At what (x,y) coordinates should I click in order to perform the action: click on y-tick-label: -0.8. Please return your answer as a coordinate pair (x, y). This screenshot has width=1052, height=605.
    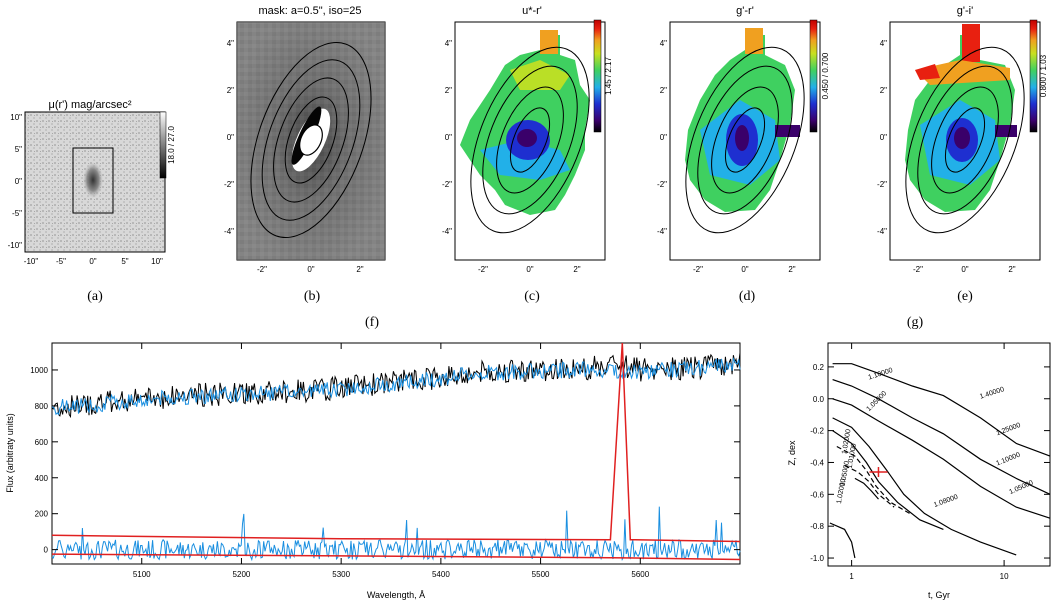
    Looking at the image, I should click on (817, 526).